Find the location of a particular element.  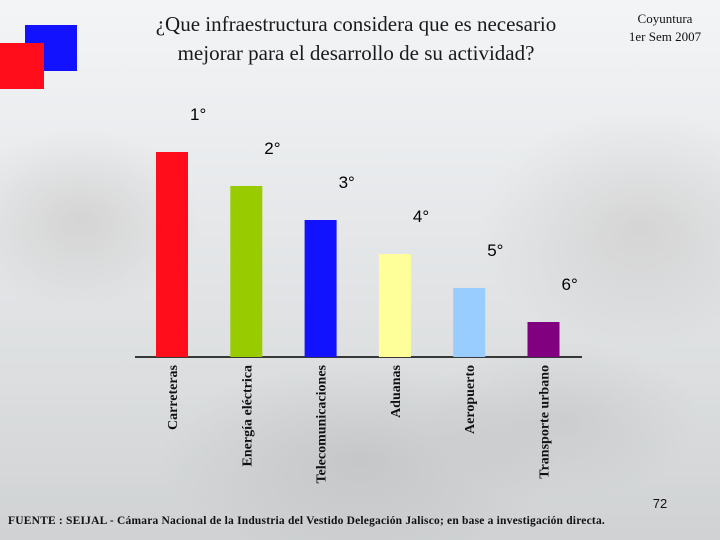

rank-label-4: 4° is located at coordinates (421, 216).